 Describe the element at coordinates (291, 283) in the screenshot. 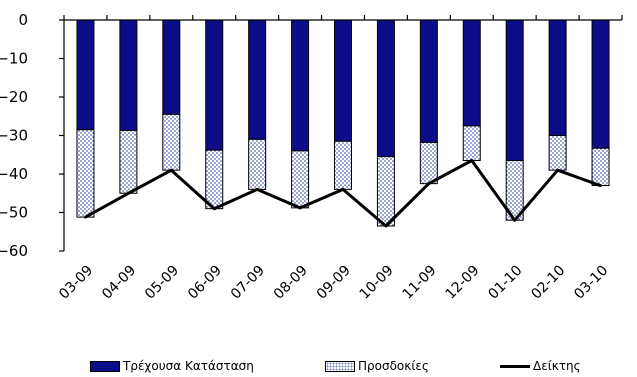

I see `x-tick-label-08-09: 08-09` at that location.